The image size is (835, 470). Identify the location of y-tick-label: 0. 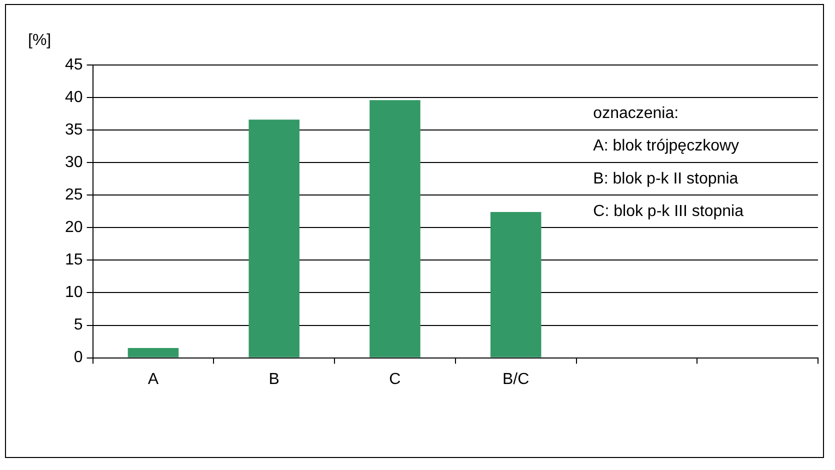
(78, 357).